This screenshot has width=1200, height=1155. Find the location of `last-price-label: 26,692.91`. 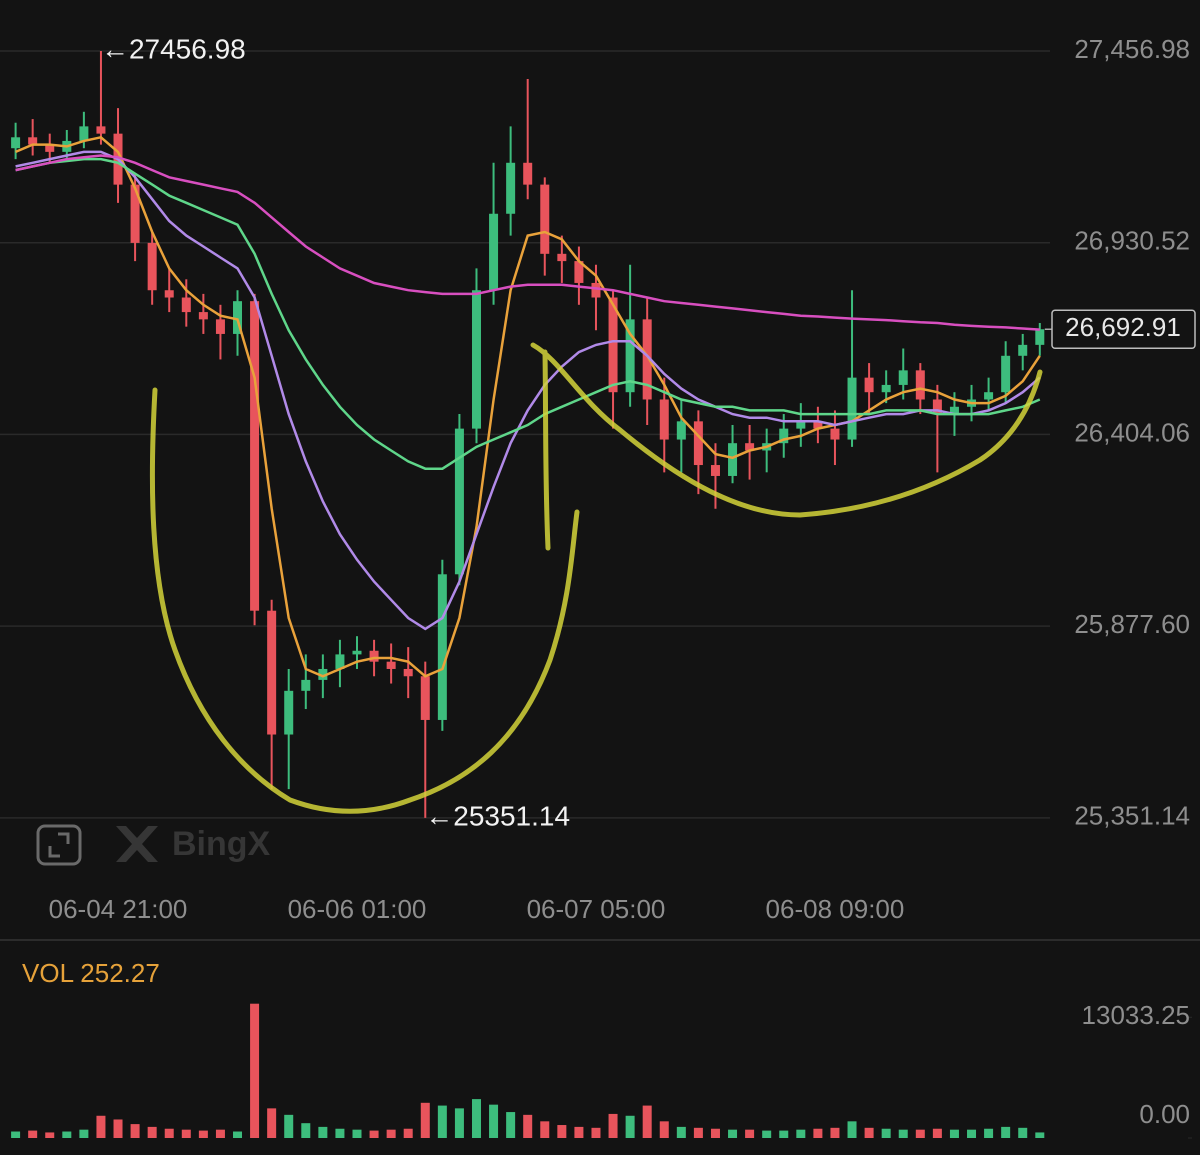

last-price-label: 26,692.91 is located at coordinates (1123, 327).